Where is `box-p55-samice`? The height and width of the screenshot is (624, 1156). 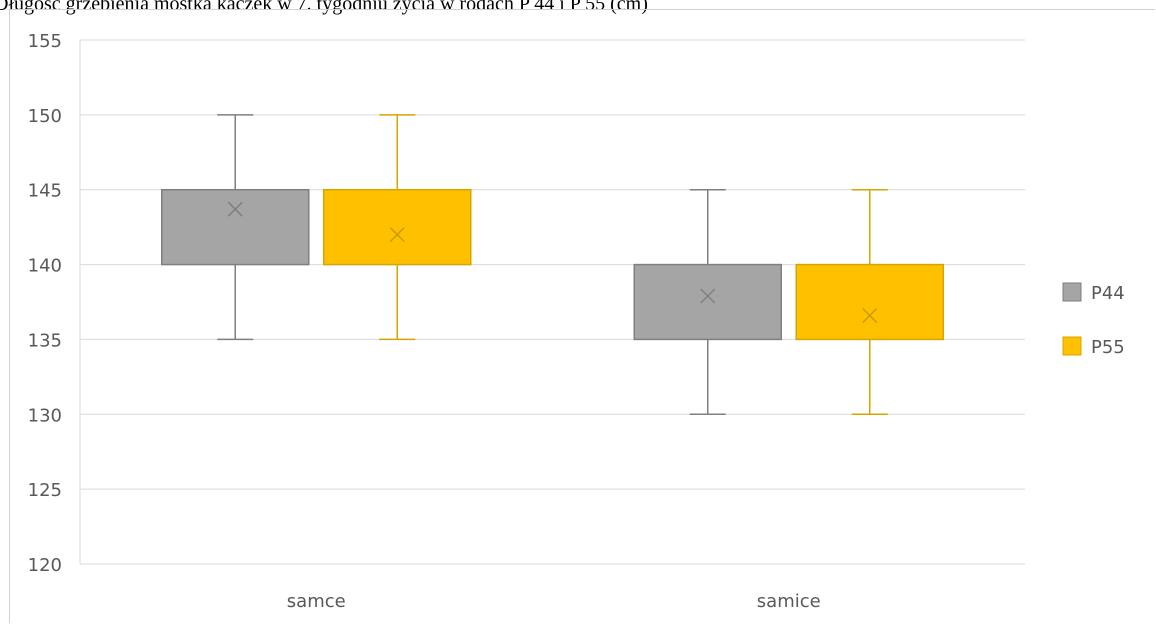
box-p55-samice is located at coordinates (869, 302).